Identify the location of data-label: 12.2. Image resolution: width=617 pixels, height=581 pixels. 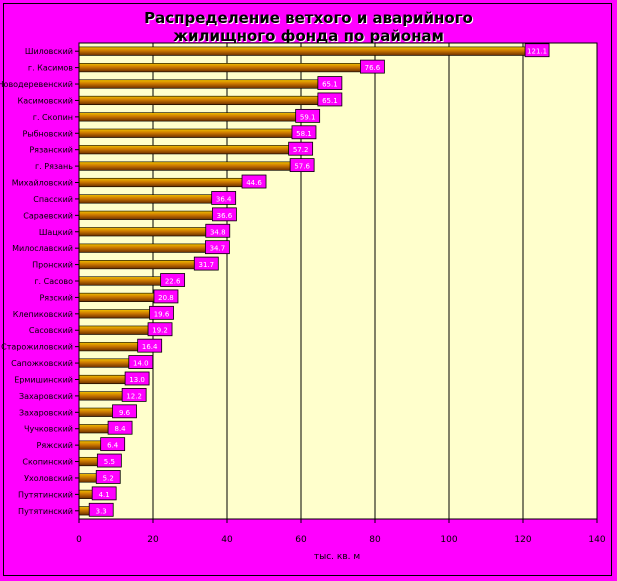
(134, 396).